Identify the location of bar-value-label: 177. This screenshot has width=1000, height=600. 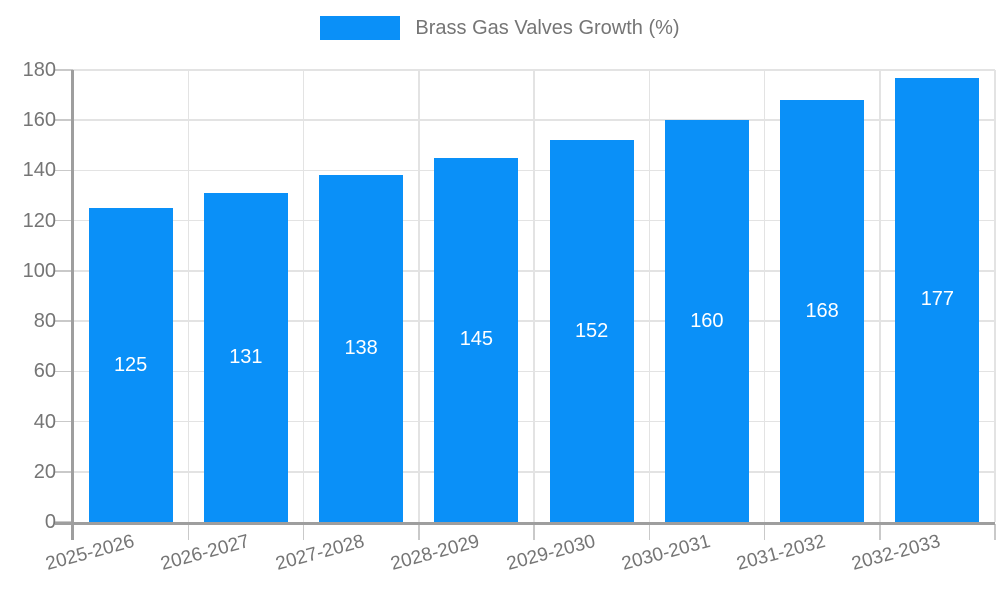
(937, 299).